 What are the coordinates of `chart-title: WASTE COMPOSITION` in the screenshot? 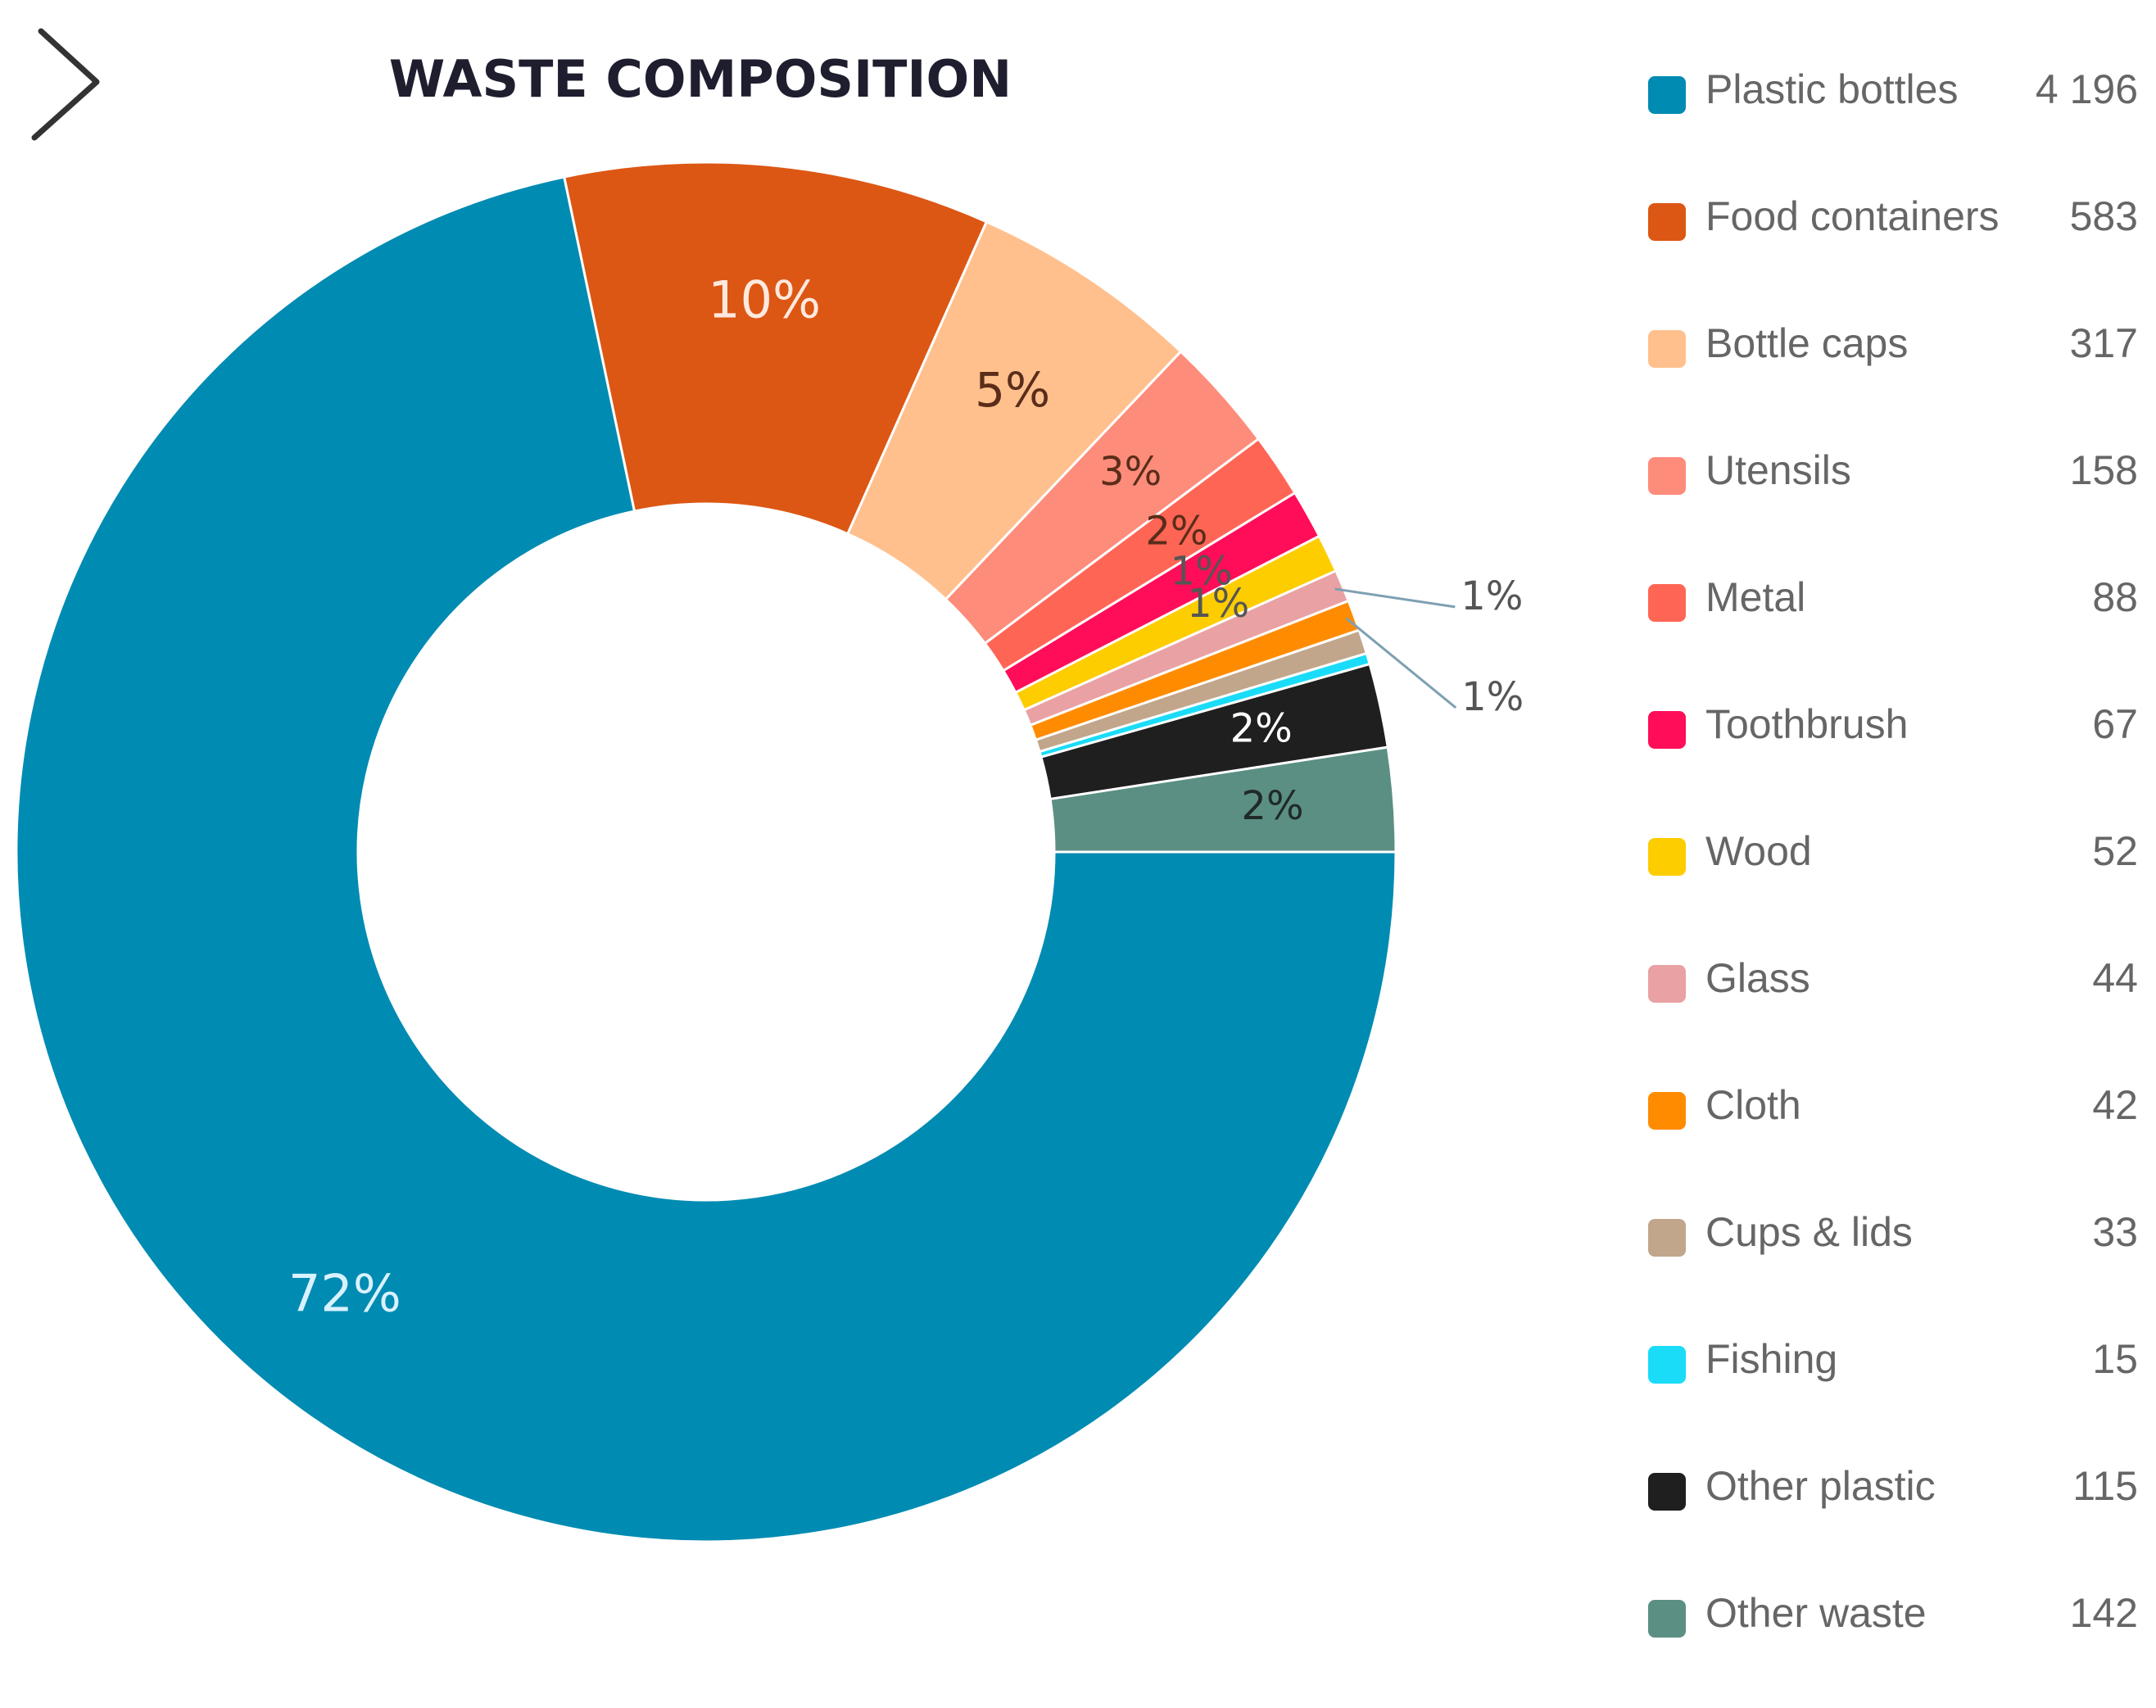 It's located at (700, 79).